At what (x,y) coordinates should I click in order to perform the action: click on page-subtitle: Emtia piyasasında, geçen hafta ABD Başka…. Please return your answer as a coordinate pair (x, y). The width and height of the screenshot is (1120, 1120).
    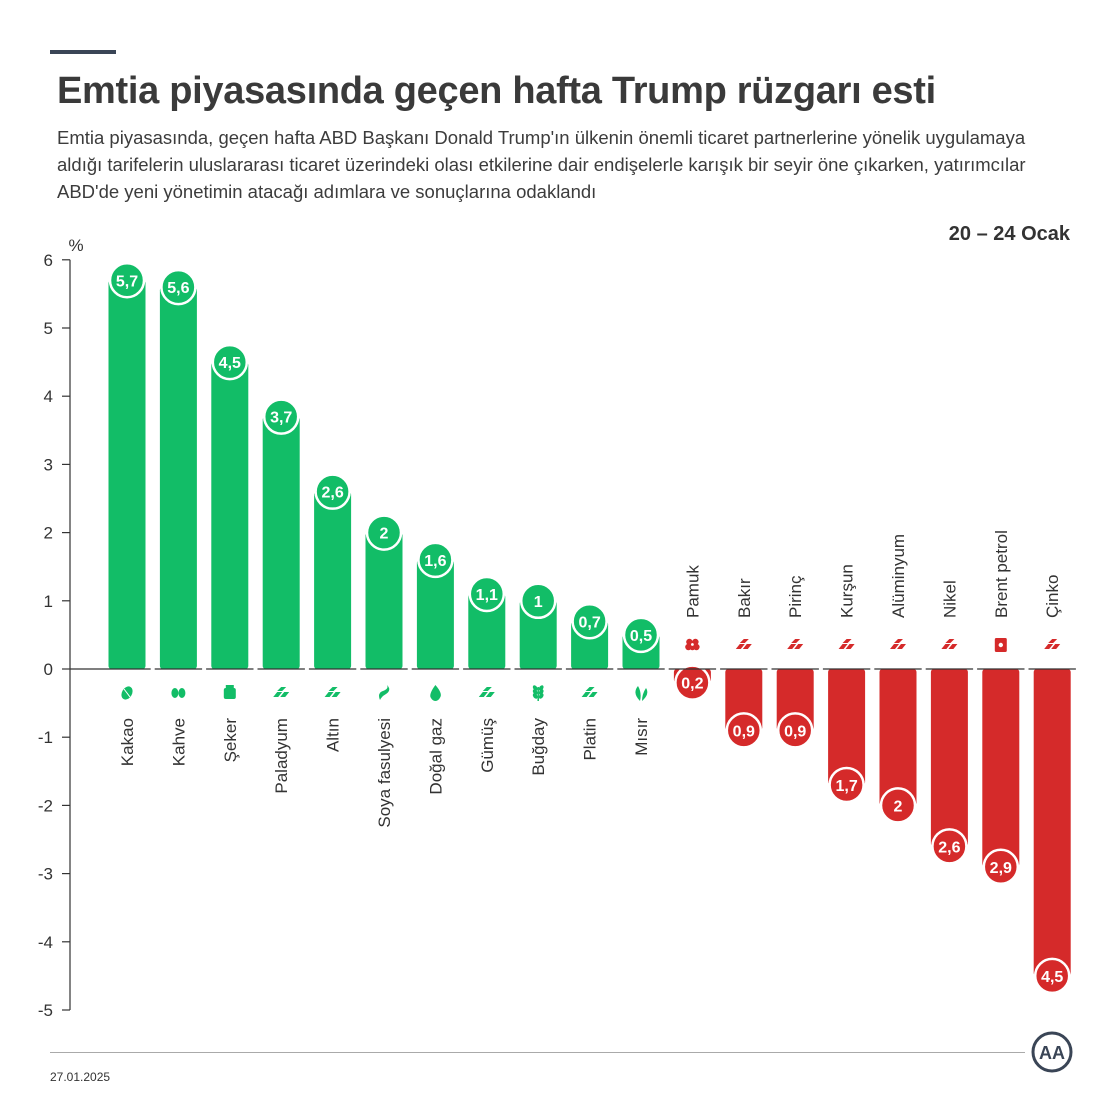
    Looking at the image, I should click on (541, 164).